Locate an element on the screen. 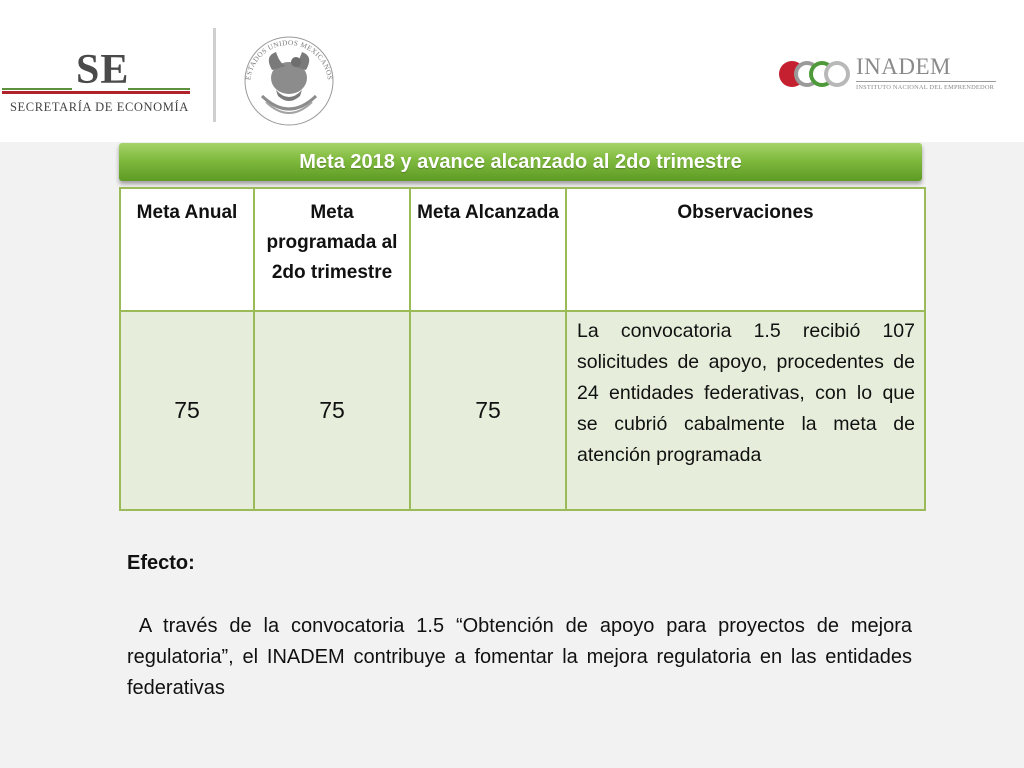 The image size is (1024, 768). inadem-logo-subtitle: INSTITUTO NACIONAL DEL EMPRENDEDOR is located at coordinates (925, 87).